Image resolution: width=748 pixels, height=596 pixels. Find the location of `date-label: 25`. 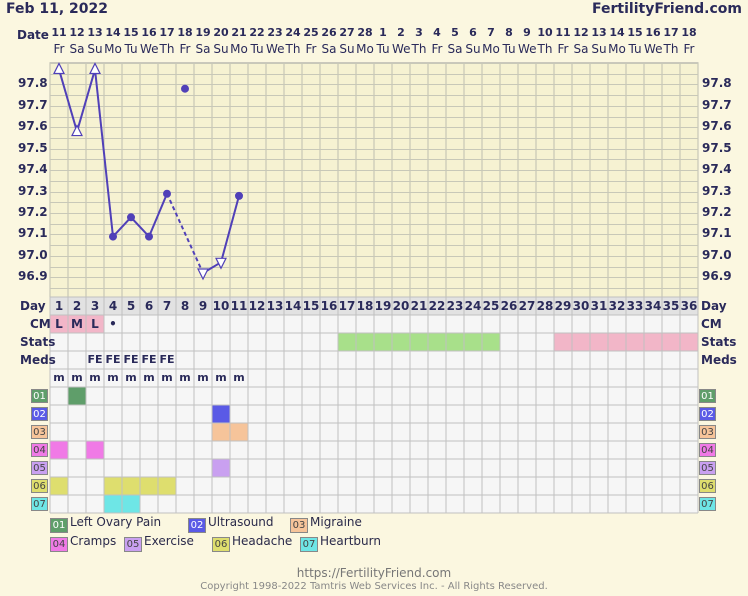

date-label: 25 is located at coordinates (311, 32).